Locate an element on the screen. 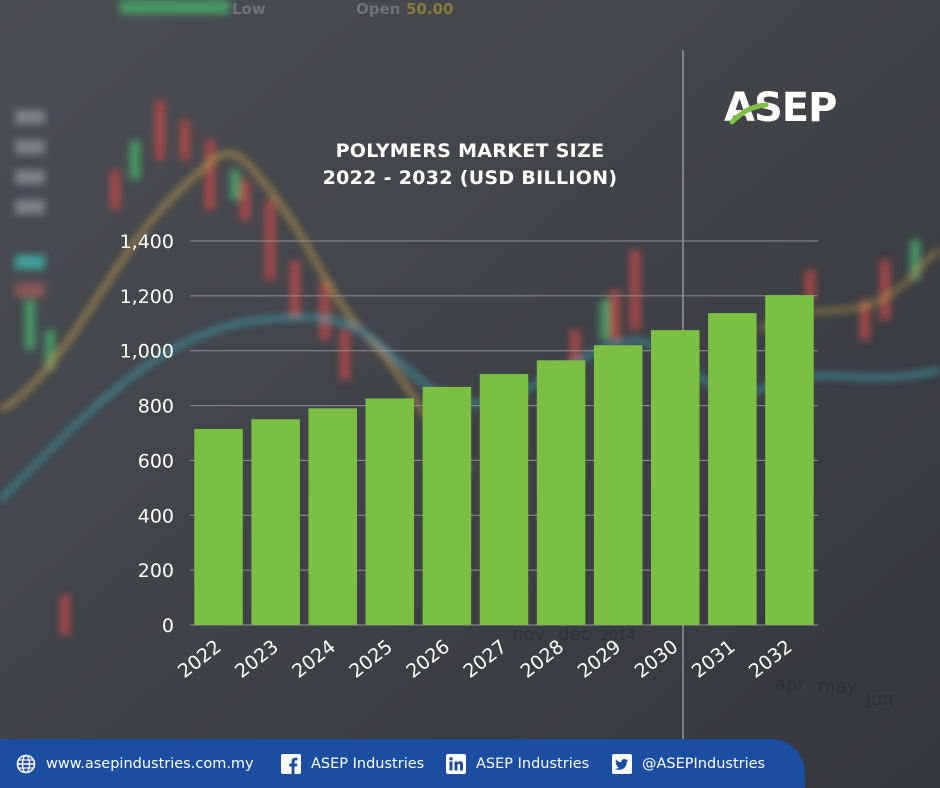  bar-2030 is located at coordinates (675, 477).